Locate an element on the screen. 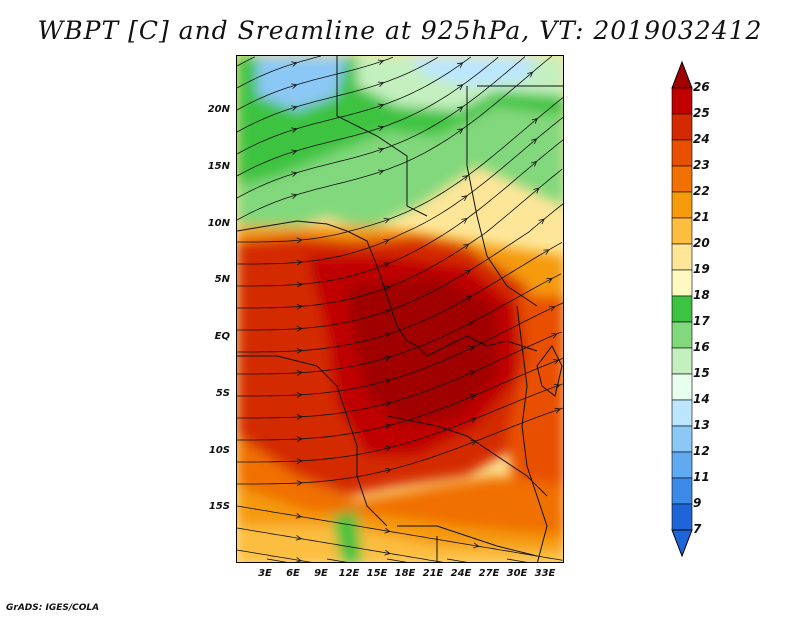 Image resolution: width=800 pixels, height=618 pixels. lon-tick-label: 27E is located at coordinates (489, 573).